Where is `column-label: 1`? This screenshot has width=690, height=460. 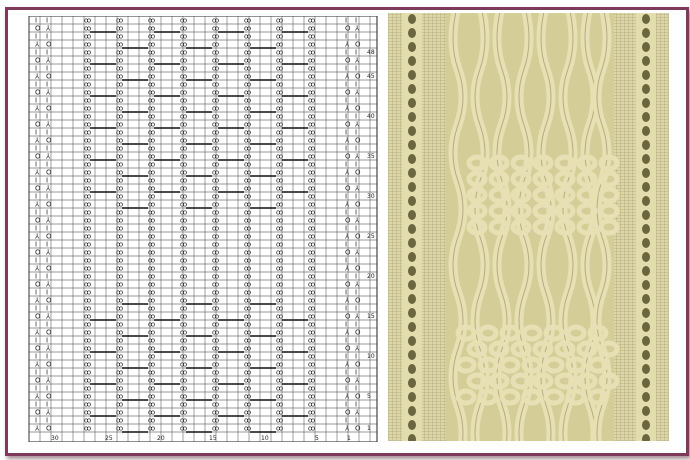
column-label: 1 is located at coordinates (349, 438).